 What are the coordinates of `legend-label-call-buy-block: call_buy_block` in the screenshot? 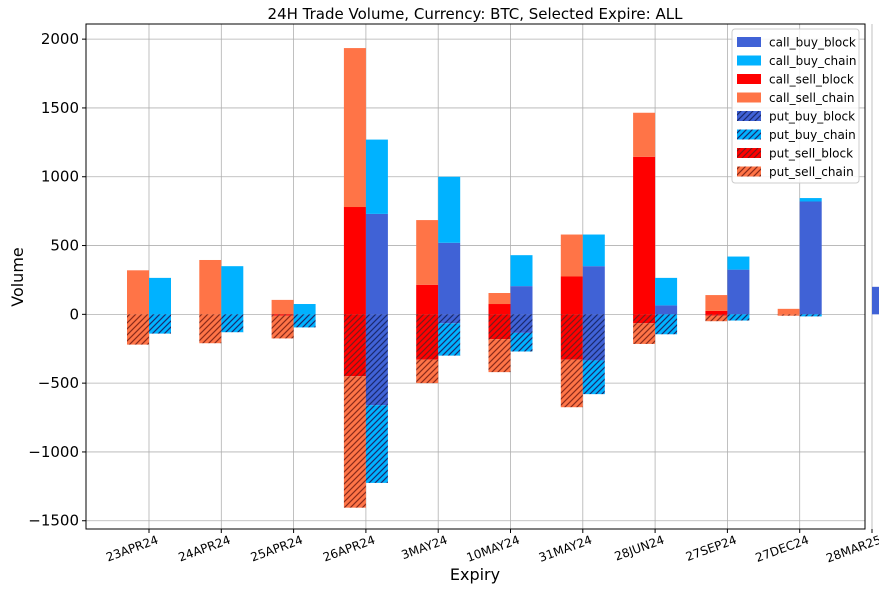 It's located at (812, 43).